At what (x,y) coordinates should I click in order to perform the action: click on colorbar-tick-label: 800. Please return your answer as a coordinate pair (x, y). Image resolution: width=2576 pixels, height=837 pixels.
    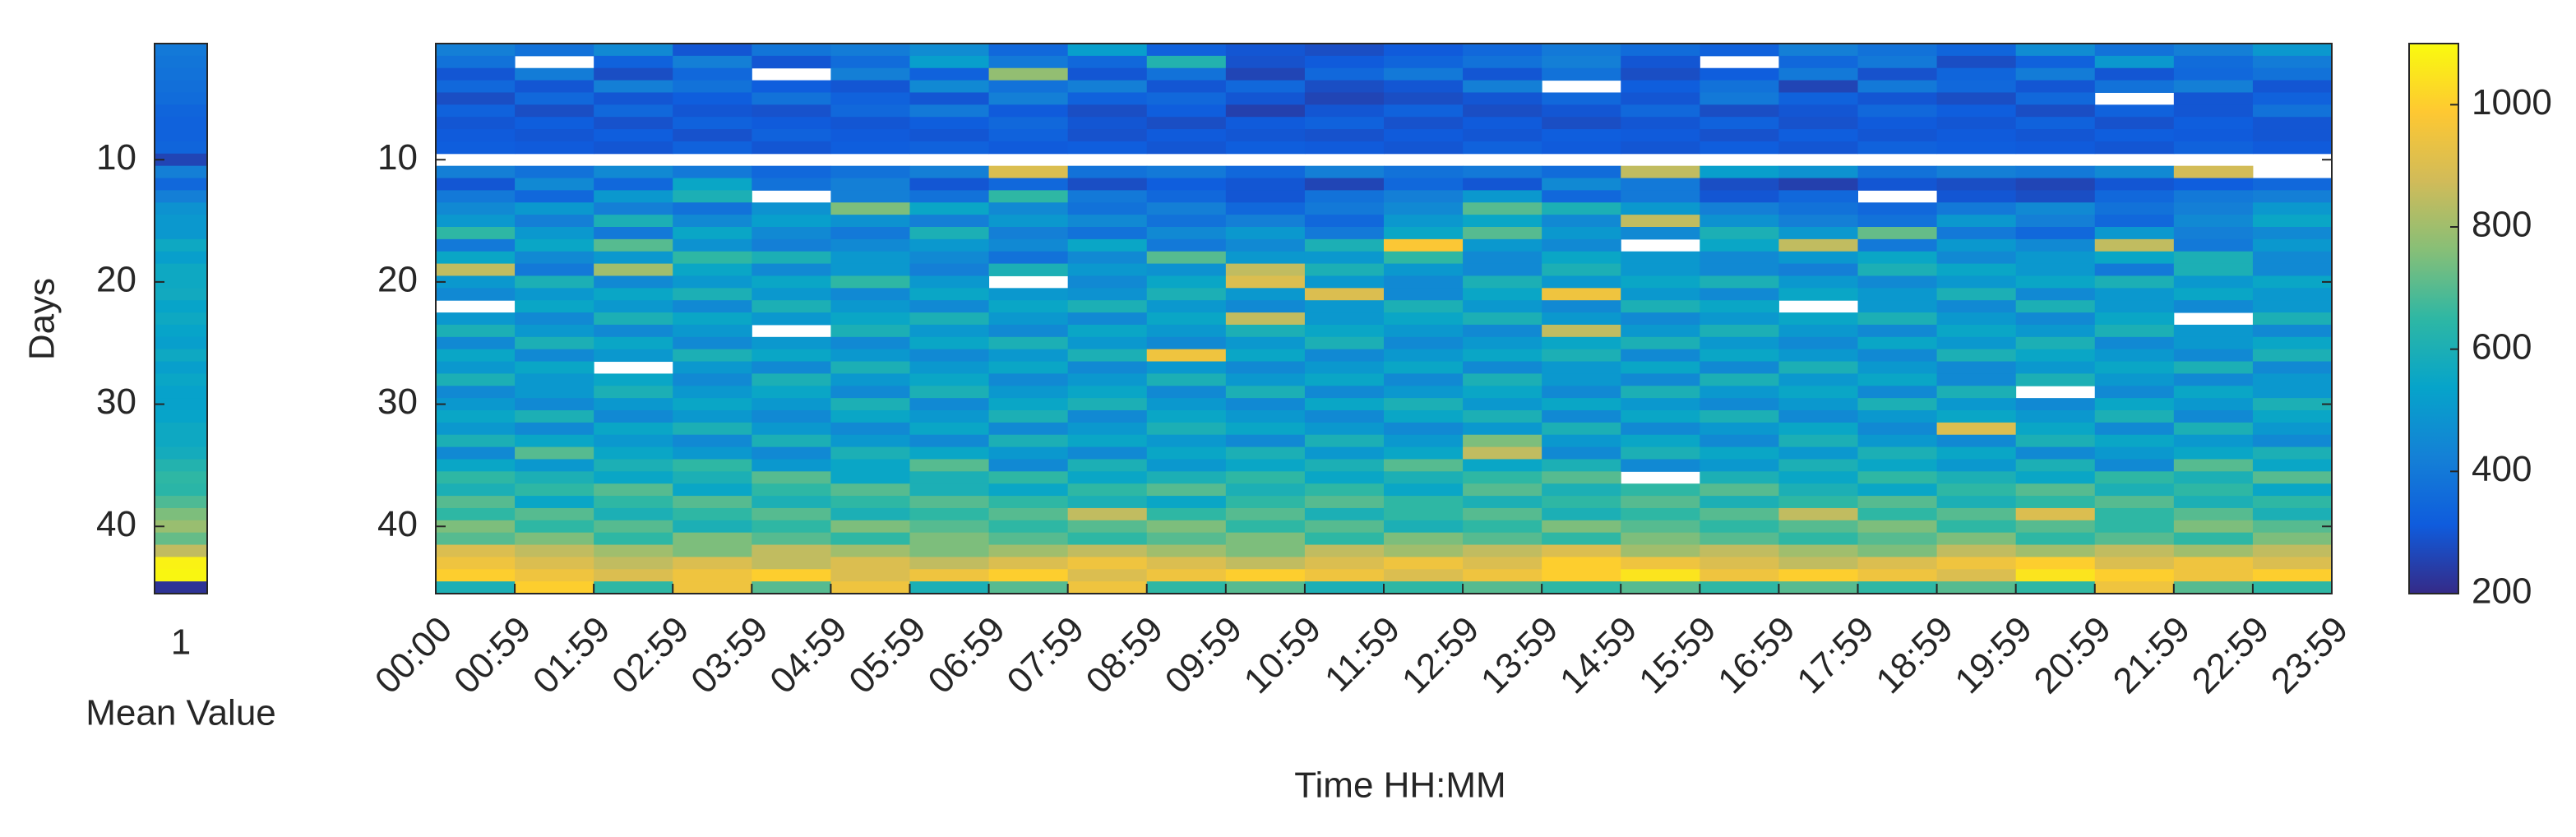
    Looking at the image, I should click on (2502, 225).